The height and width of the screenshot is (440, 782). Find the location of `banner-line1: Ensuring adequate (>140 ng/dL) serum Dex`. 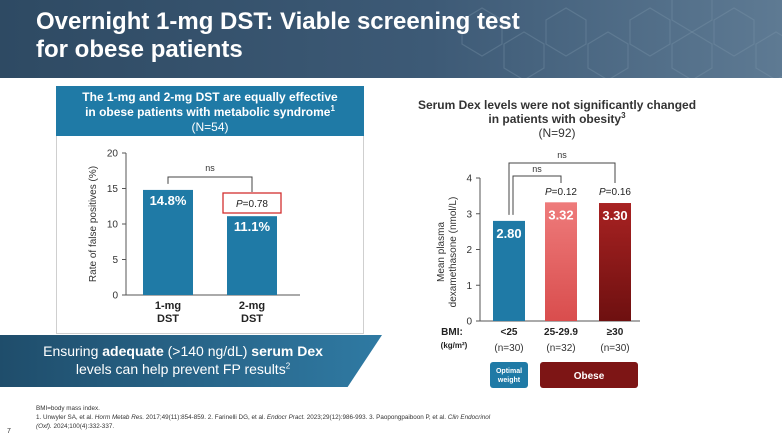

banner-line1: Ensuring adequate (>140 ng/dL) serum Dex is located at coordinates (183, 351).